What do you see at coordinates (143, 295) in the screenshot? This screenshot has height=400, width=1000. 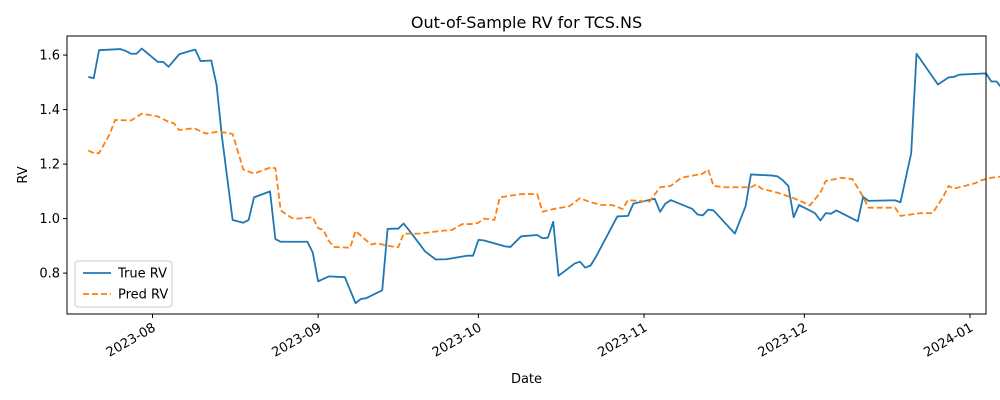 I see `legend-label-pred-rv: Pred RV` at bounding box center [143, 295].